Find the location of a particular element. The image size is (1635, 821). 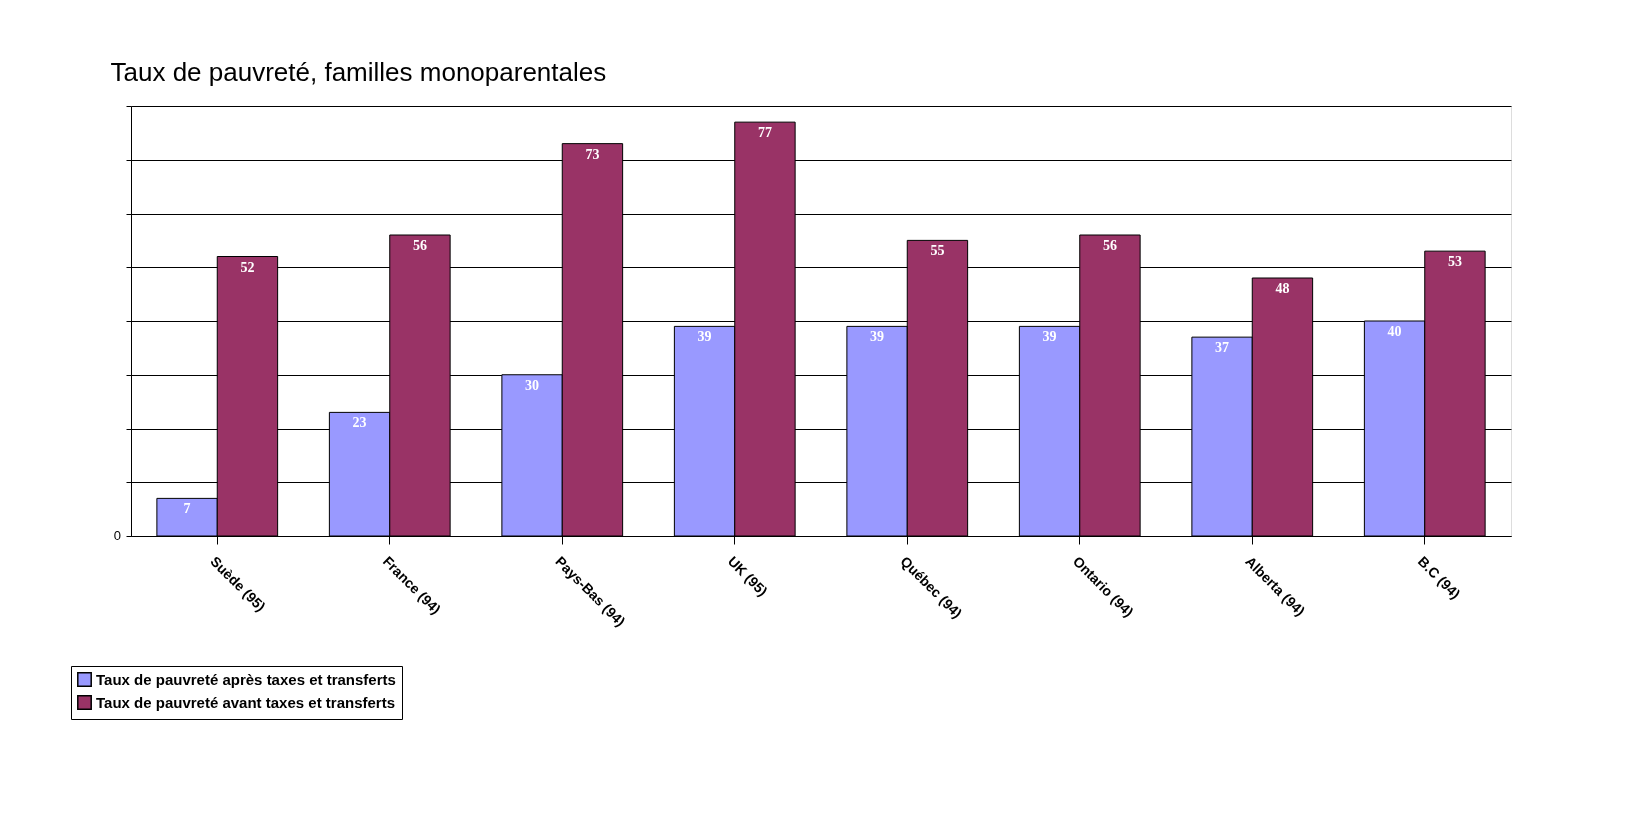

data-label: 48 is located at coordinates (1282, 288).